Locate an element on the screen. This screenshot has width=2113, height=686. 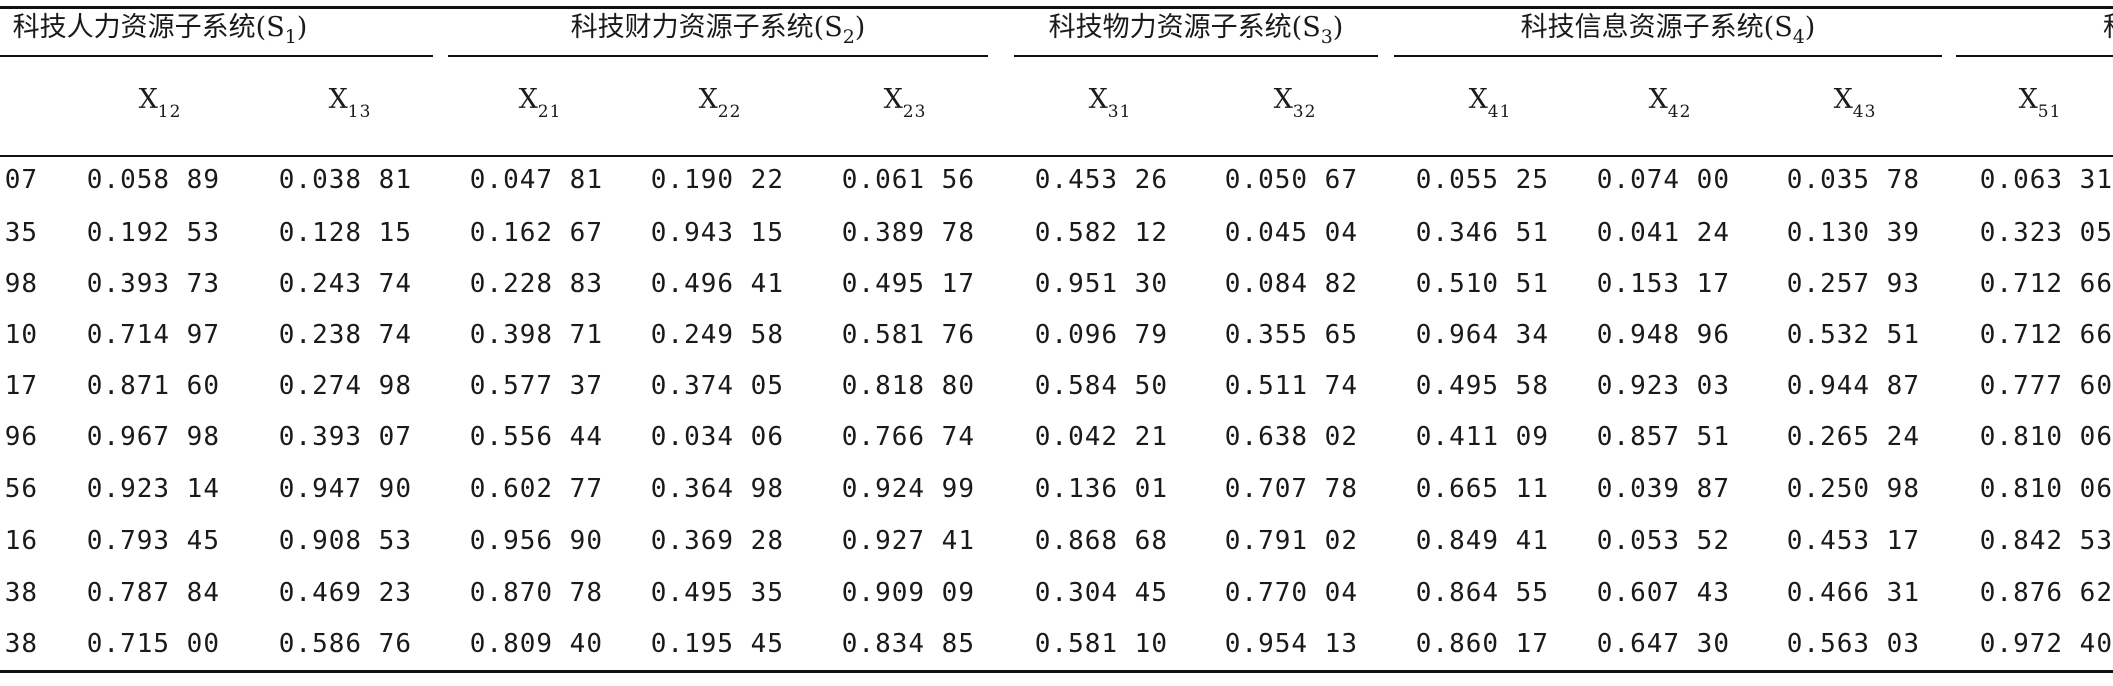
table-cell: 0.136 01 is located at coordinates (1101, 489).